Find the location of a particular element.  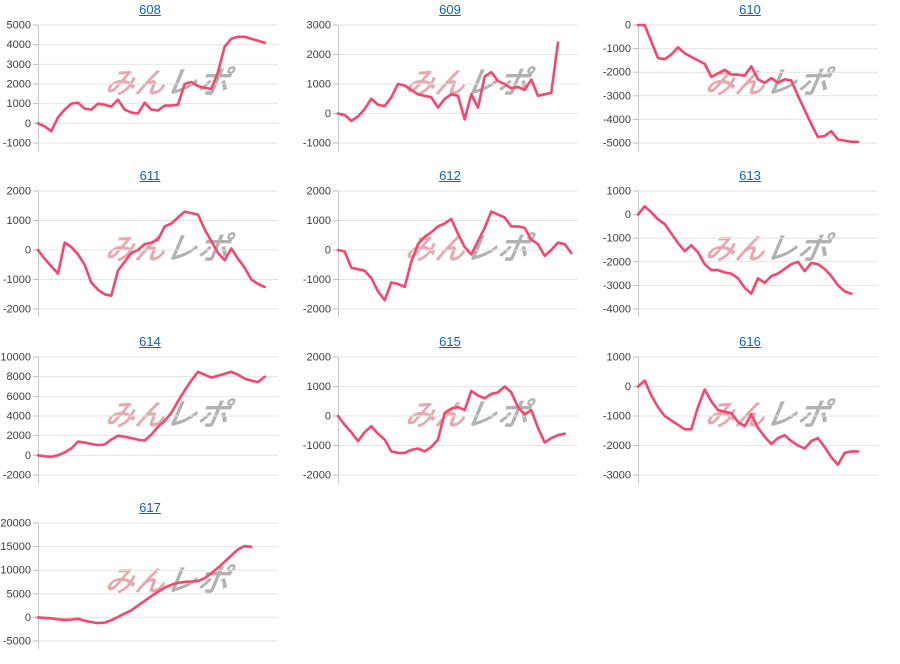

y-tick-label: 10000 is located at coordinates (15, 358).